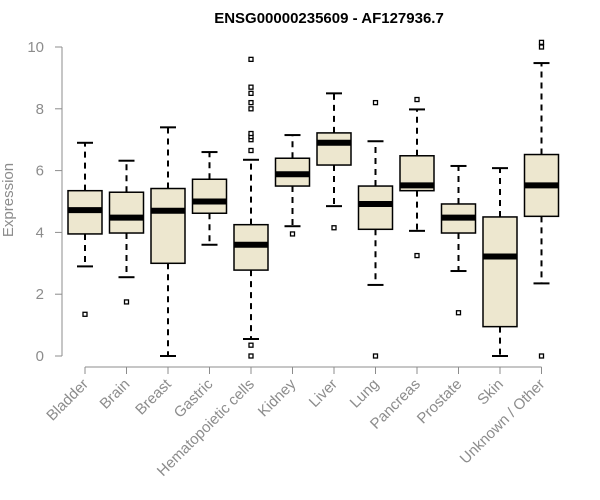 The image size is (600, 500). I want to click on box-prostate, so click(458, 240).